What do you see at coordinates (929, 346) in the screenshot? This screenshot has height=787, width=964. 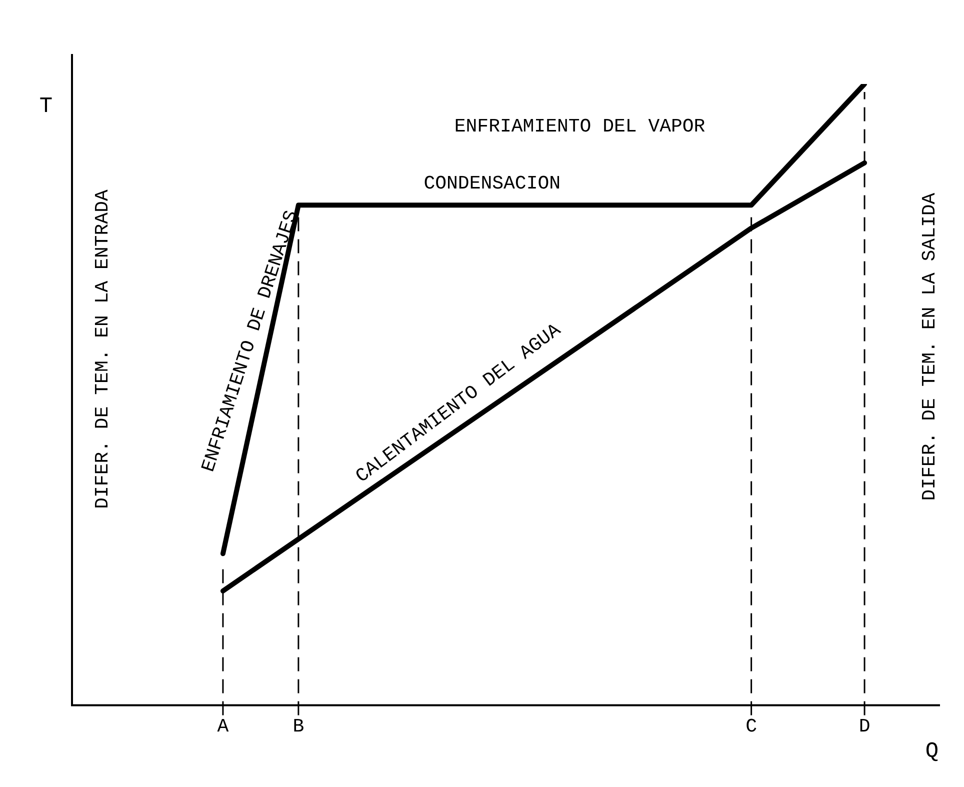 I see `annotation: DIFER. DE TEM. EN LA SALIDA` at bounding box center [929, 346].